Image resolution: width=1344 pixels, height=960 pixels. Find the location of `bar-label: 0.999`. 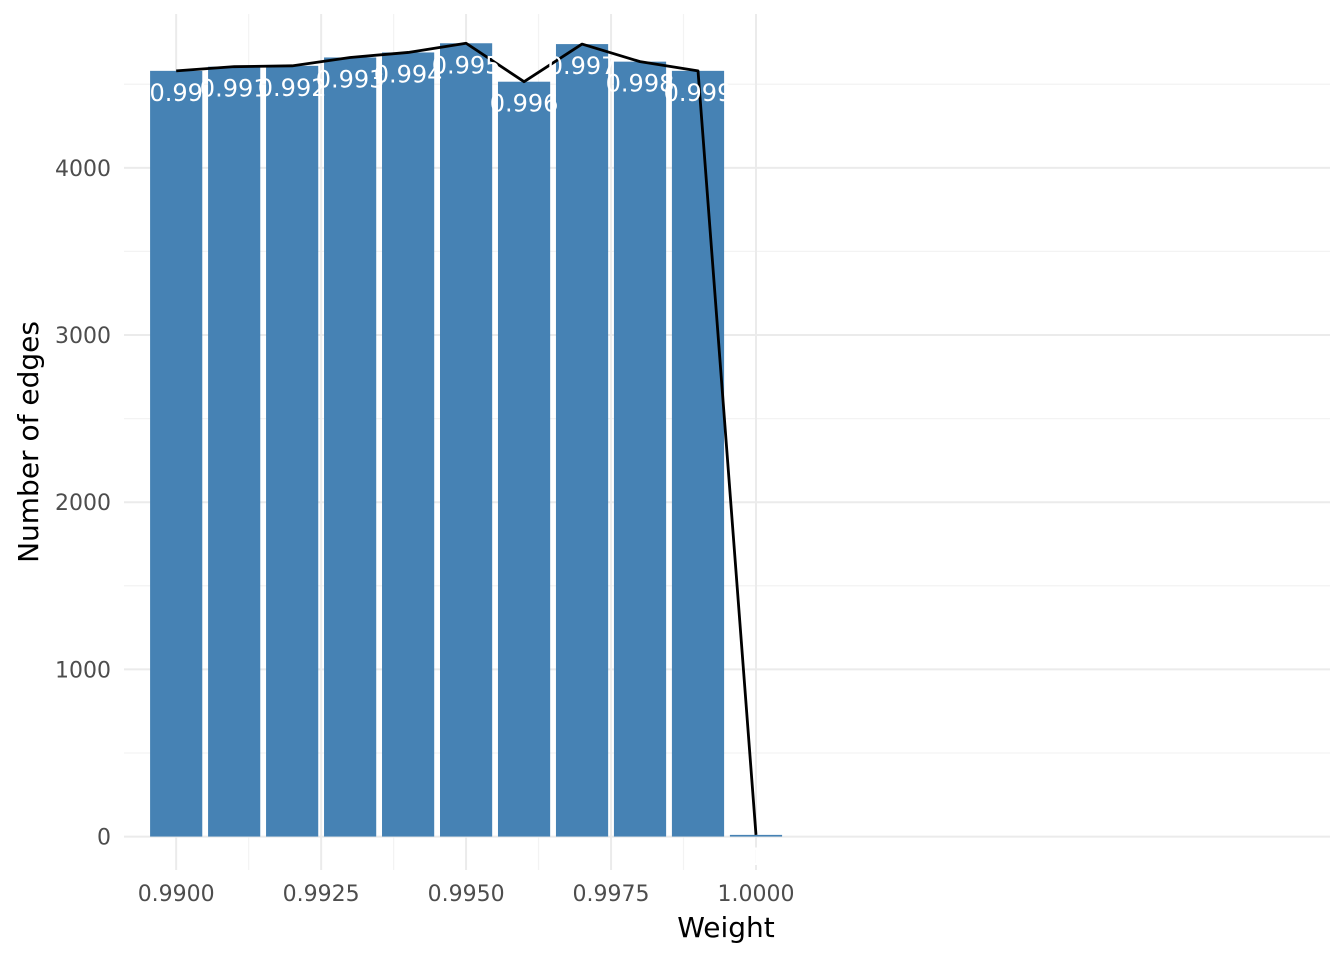

bar-label: 0.999 is located at coordinates (698, 93).